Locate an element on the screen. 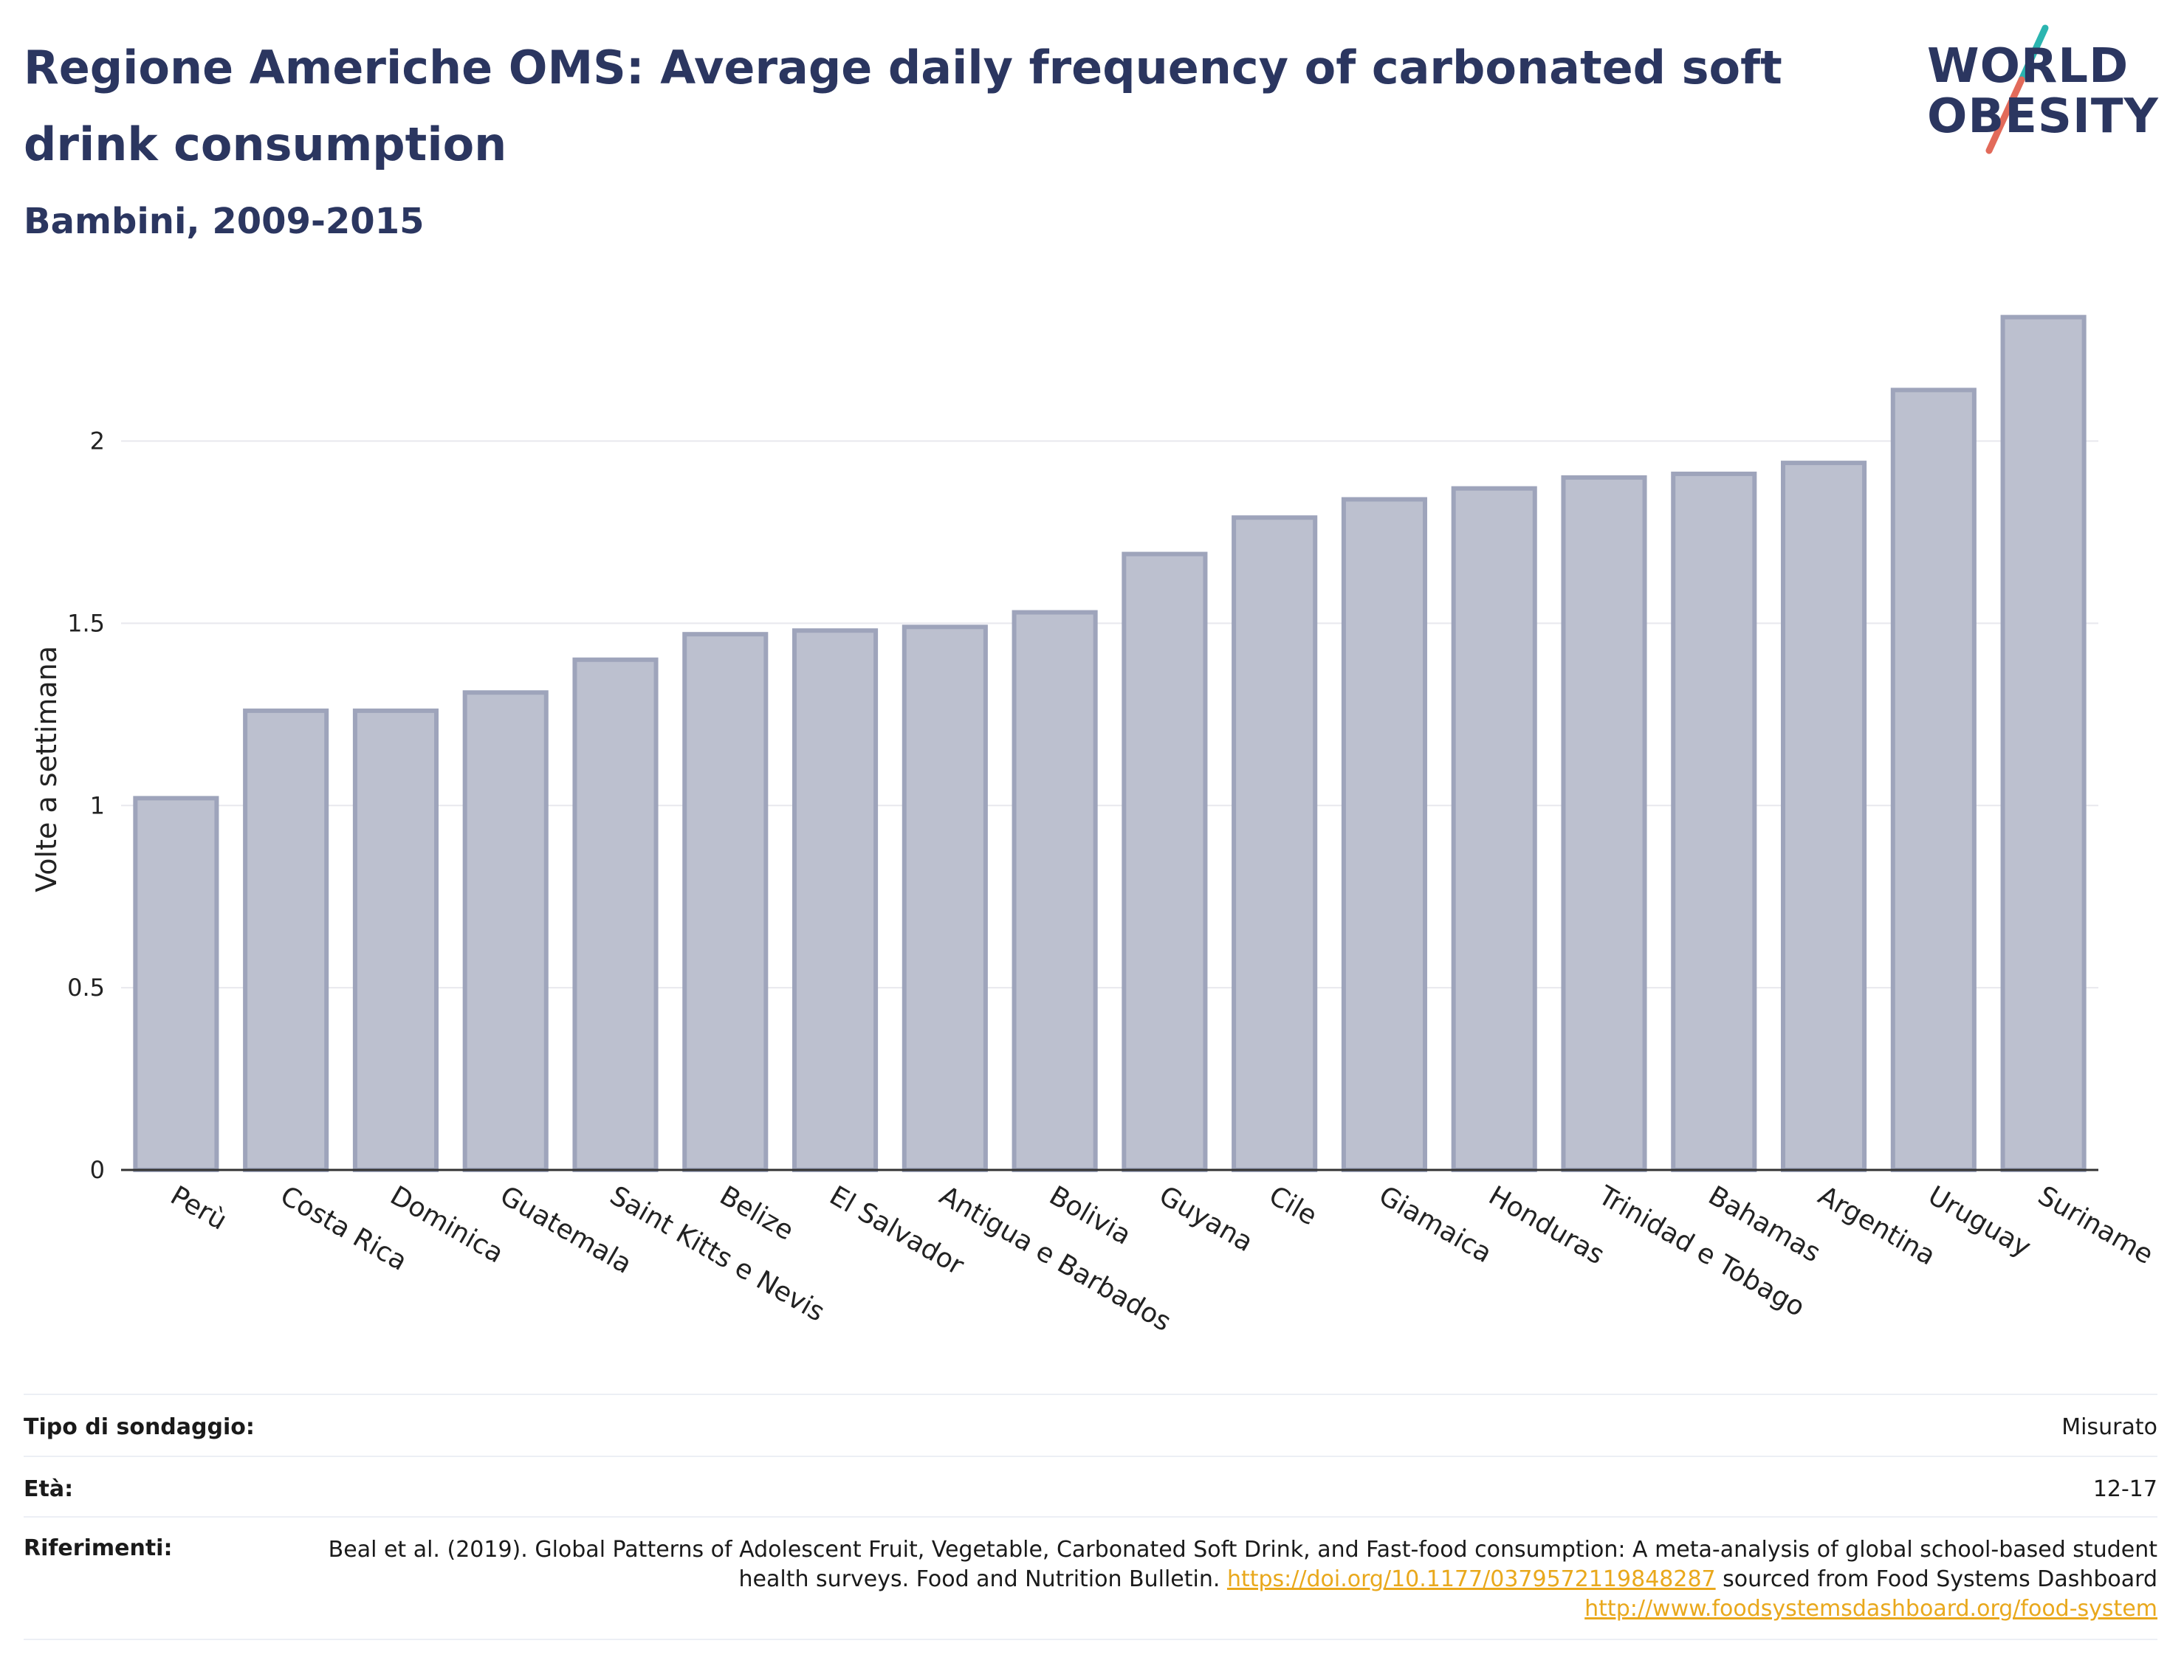 The width and height of the screenshot is (2184, 1680). y-tick-label: 0 is located at coordinates (98, 1170).